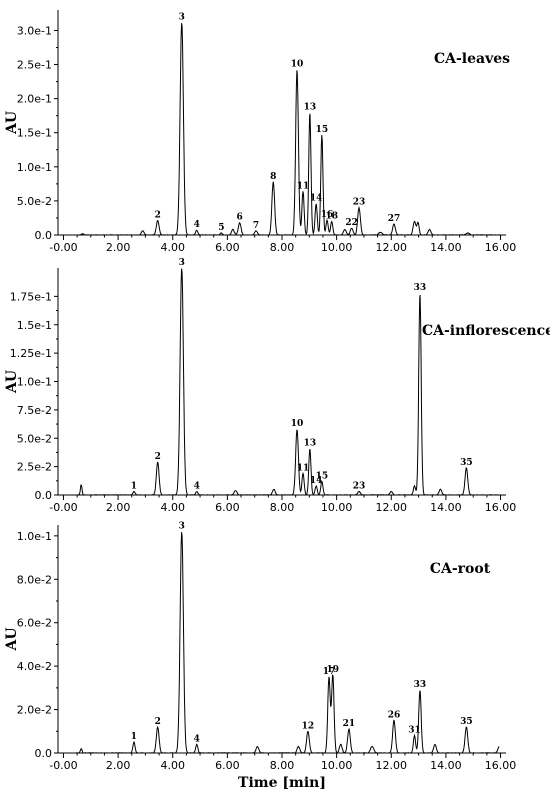  What do you see at coordinates (351, 223) in the screenshot?
I see `peak-label: 22` at bounding box center [351, 223].